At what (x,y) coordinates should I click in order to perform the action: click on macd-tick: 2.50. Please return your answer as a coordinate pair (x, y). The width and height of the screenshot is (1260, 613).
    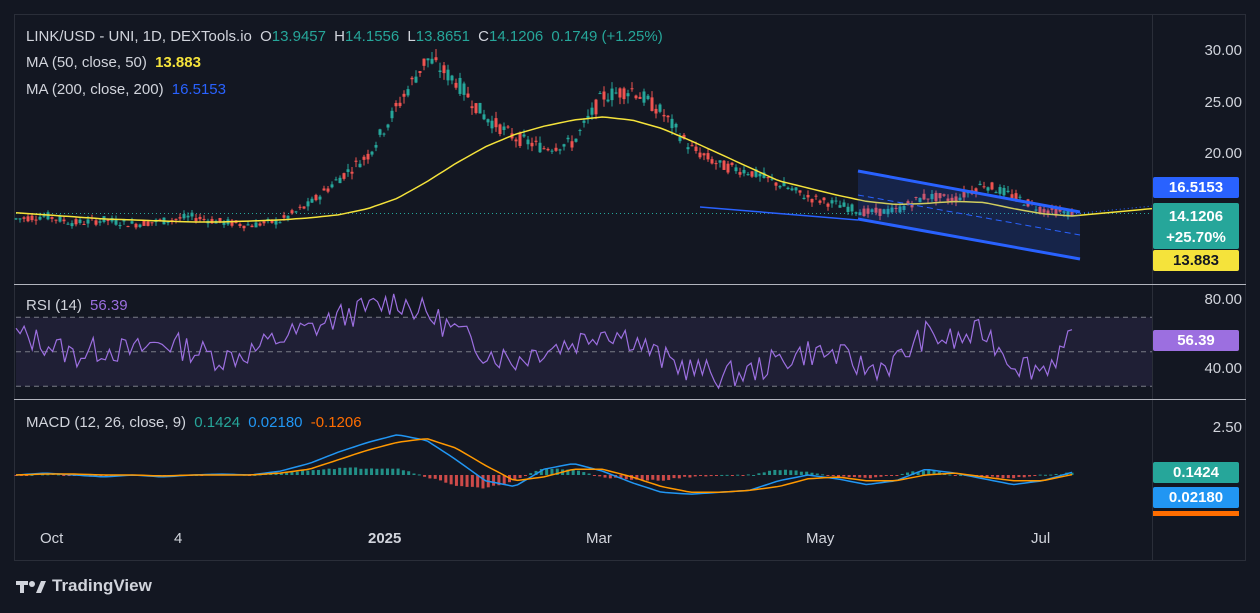
    Looking at the image, I should click on (1227, 427).